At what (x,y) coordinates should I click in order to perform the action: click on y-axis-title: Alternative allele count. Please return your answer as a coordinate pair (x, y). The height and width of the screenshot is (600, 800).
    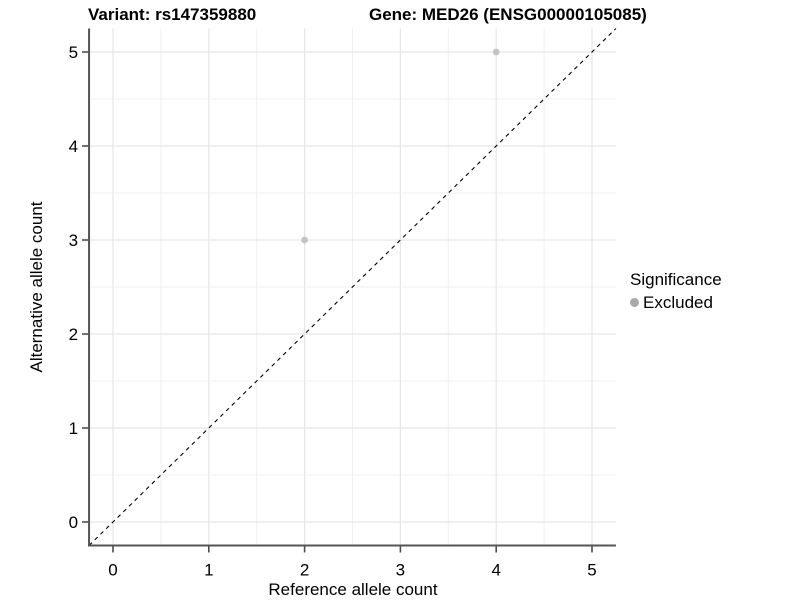
    Looking at the image, I should click on (36, 287).